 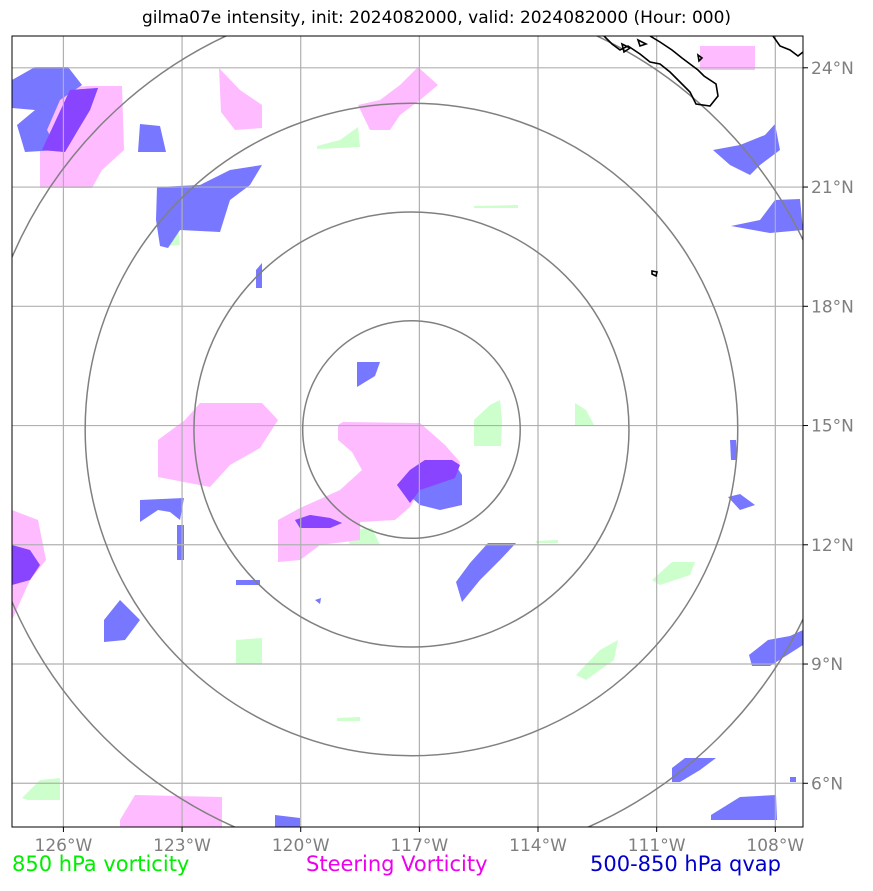 I want to click on range-ring, so click(x=411, y=430).